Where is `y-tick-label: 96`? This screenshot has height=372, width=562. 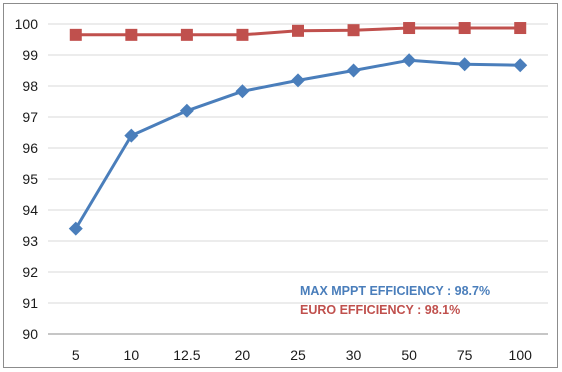 y-tick-label: 96 is located at coordinates (30, 148).